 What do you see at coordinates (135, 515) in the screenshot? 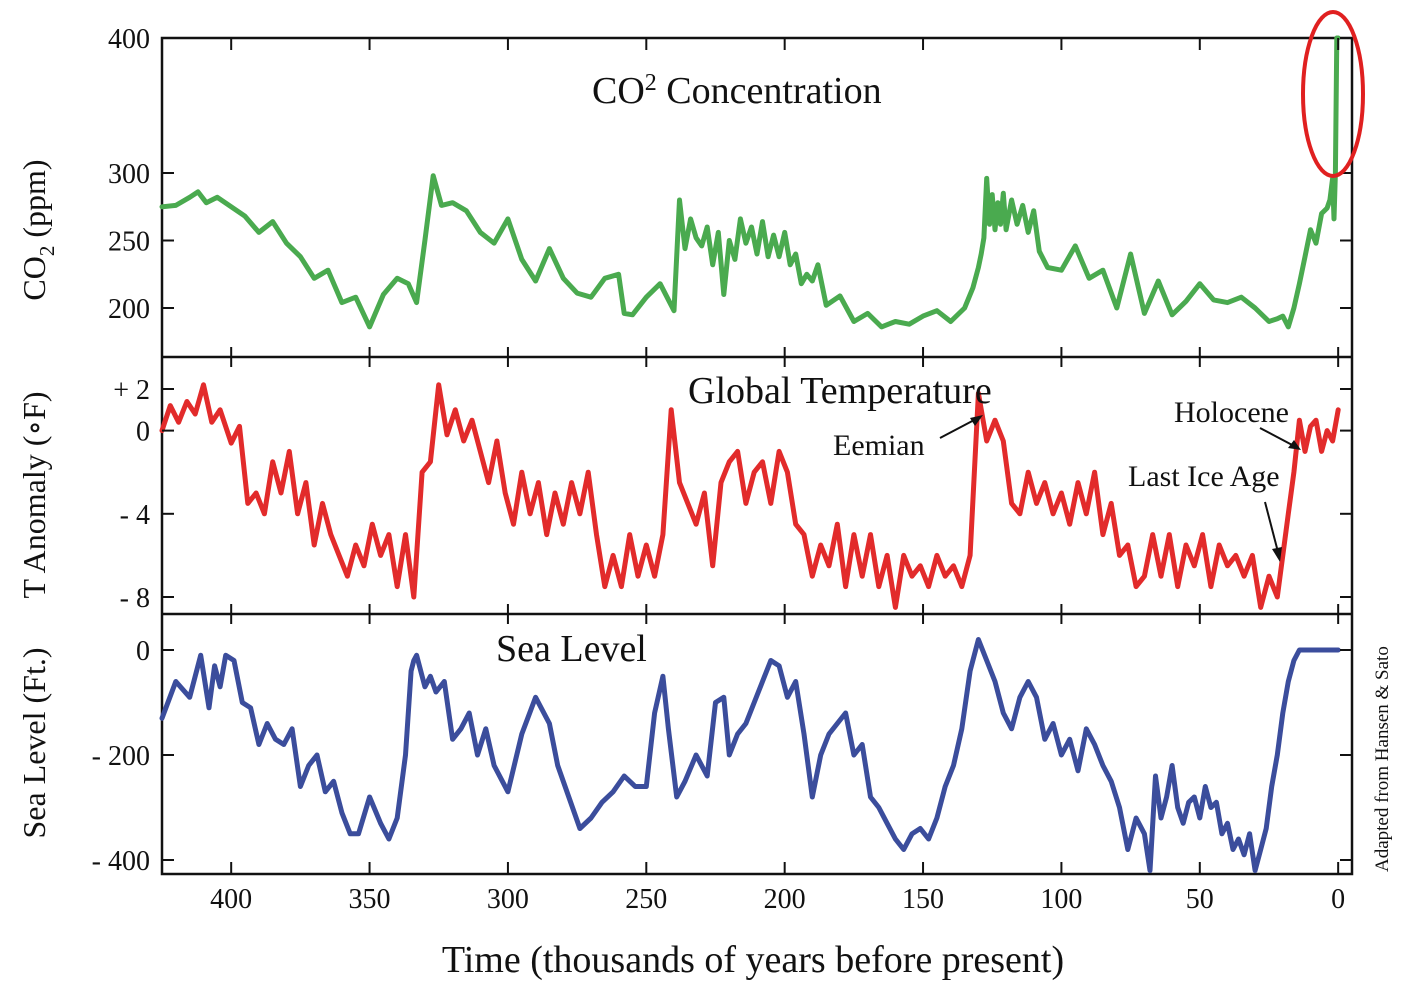
I see `temperature-ytick-label: - 4` at bounding box center [135, 515].